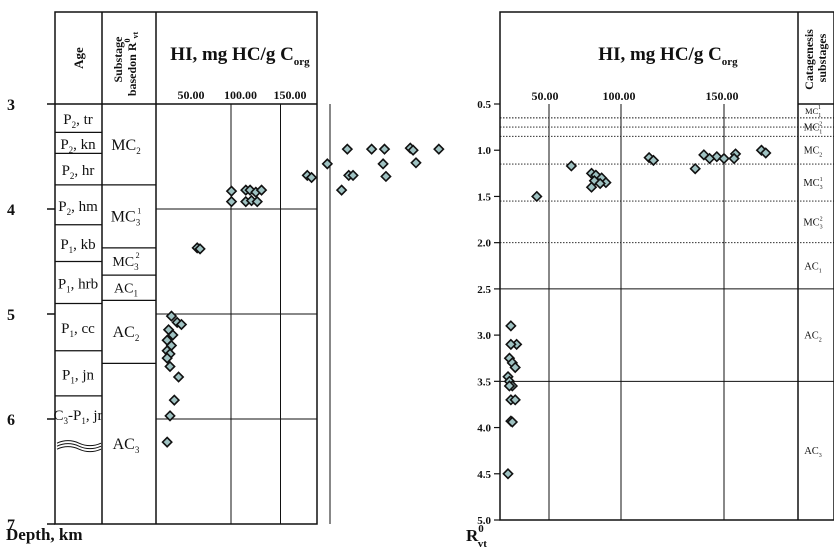 The height and width of the screenshot is (552, 834). I want to click on left-x-tick-label: 150.00, so click(290, 95).